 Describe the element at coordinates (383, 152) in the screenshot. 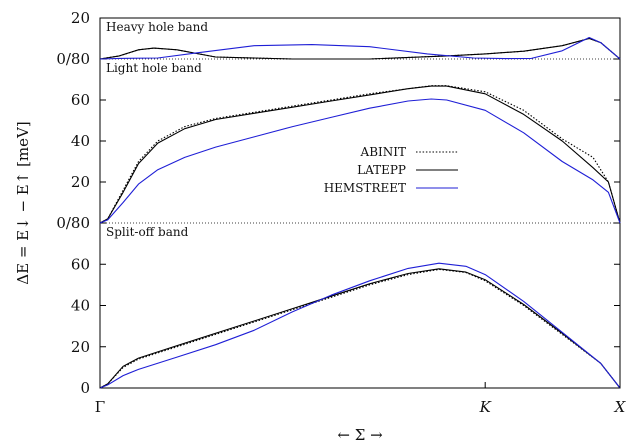

I see `legend-label-abinit: ABINIT` at that location.